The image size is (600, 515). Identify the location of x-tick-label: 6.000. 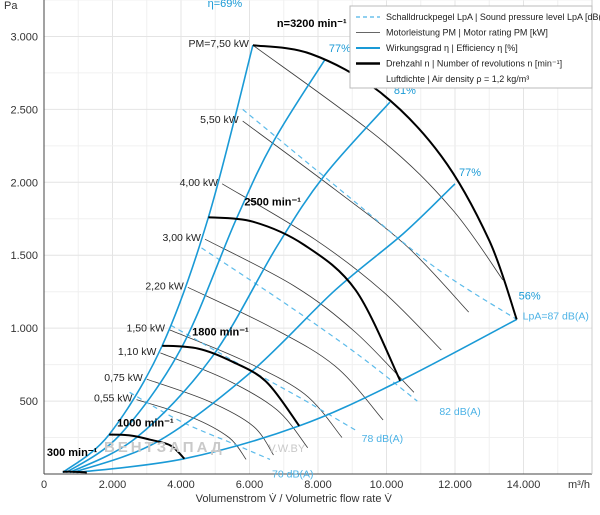
(250, 485).